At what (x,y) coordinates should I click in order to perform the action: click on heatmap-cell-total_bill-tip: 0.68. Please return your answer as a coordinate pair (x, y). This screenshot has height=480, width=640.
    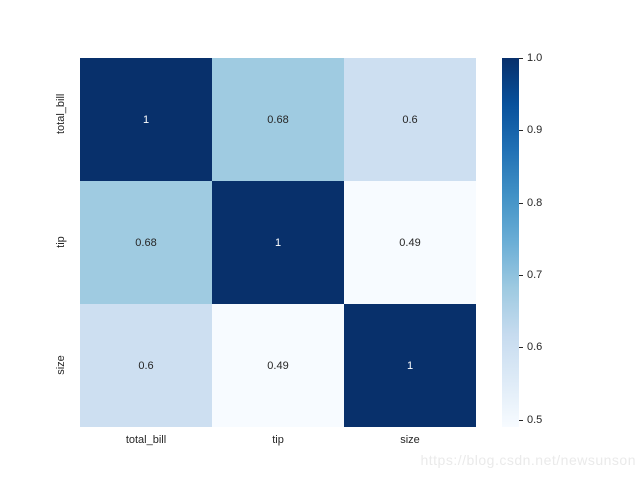
    Looking at the image, I should click on (278, 119).